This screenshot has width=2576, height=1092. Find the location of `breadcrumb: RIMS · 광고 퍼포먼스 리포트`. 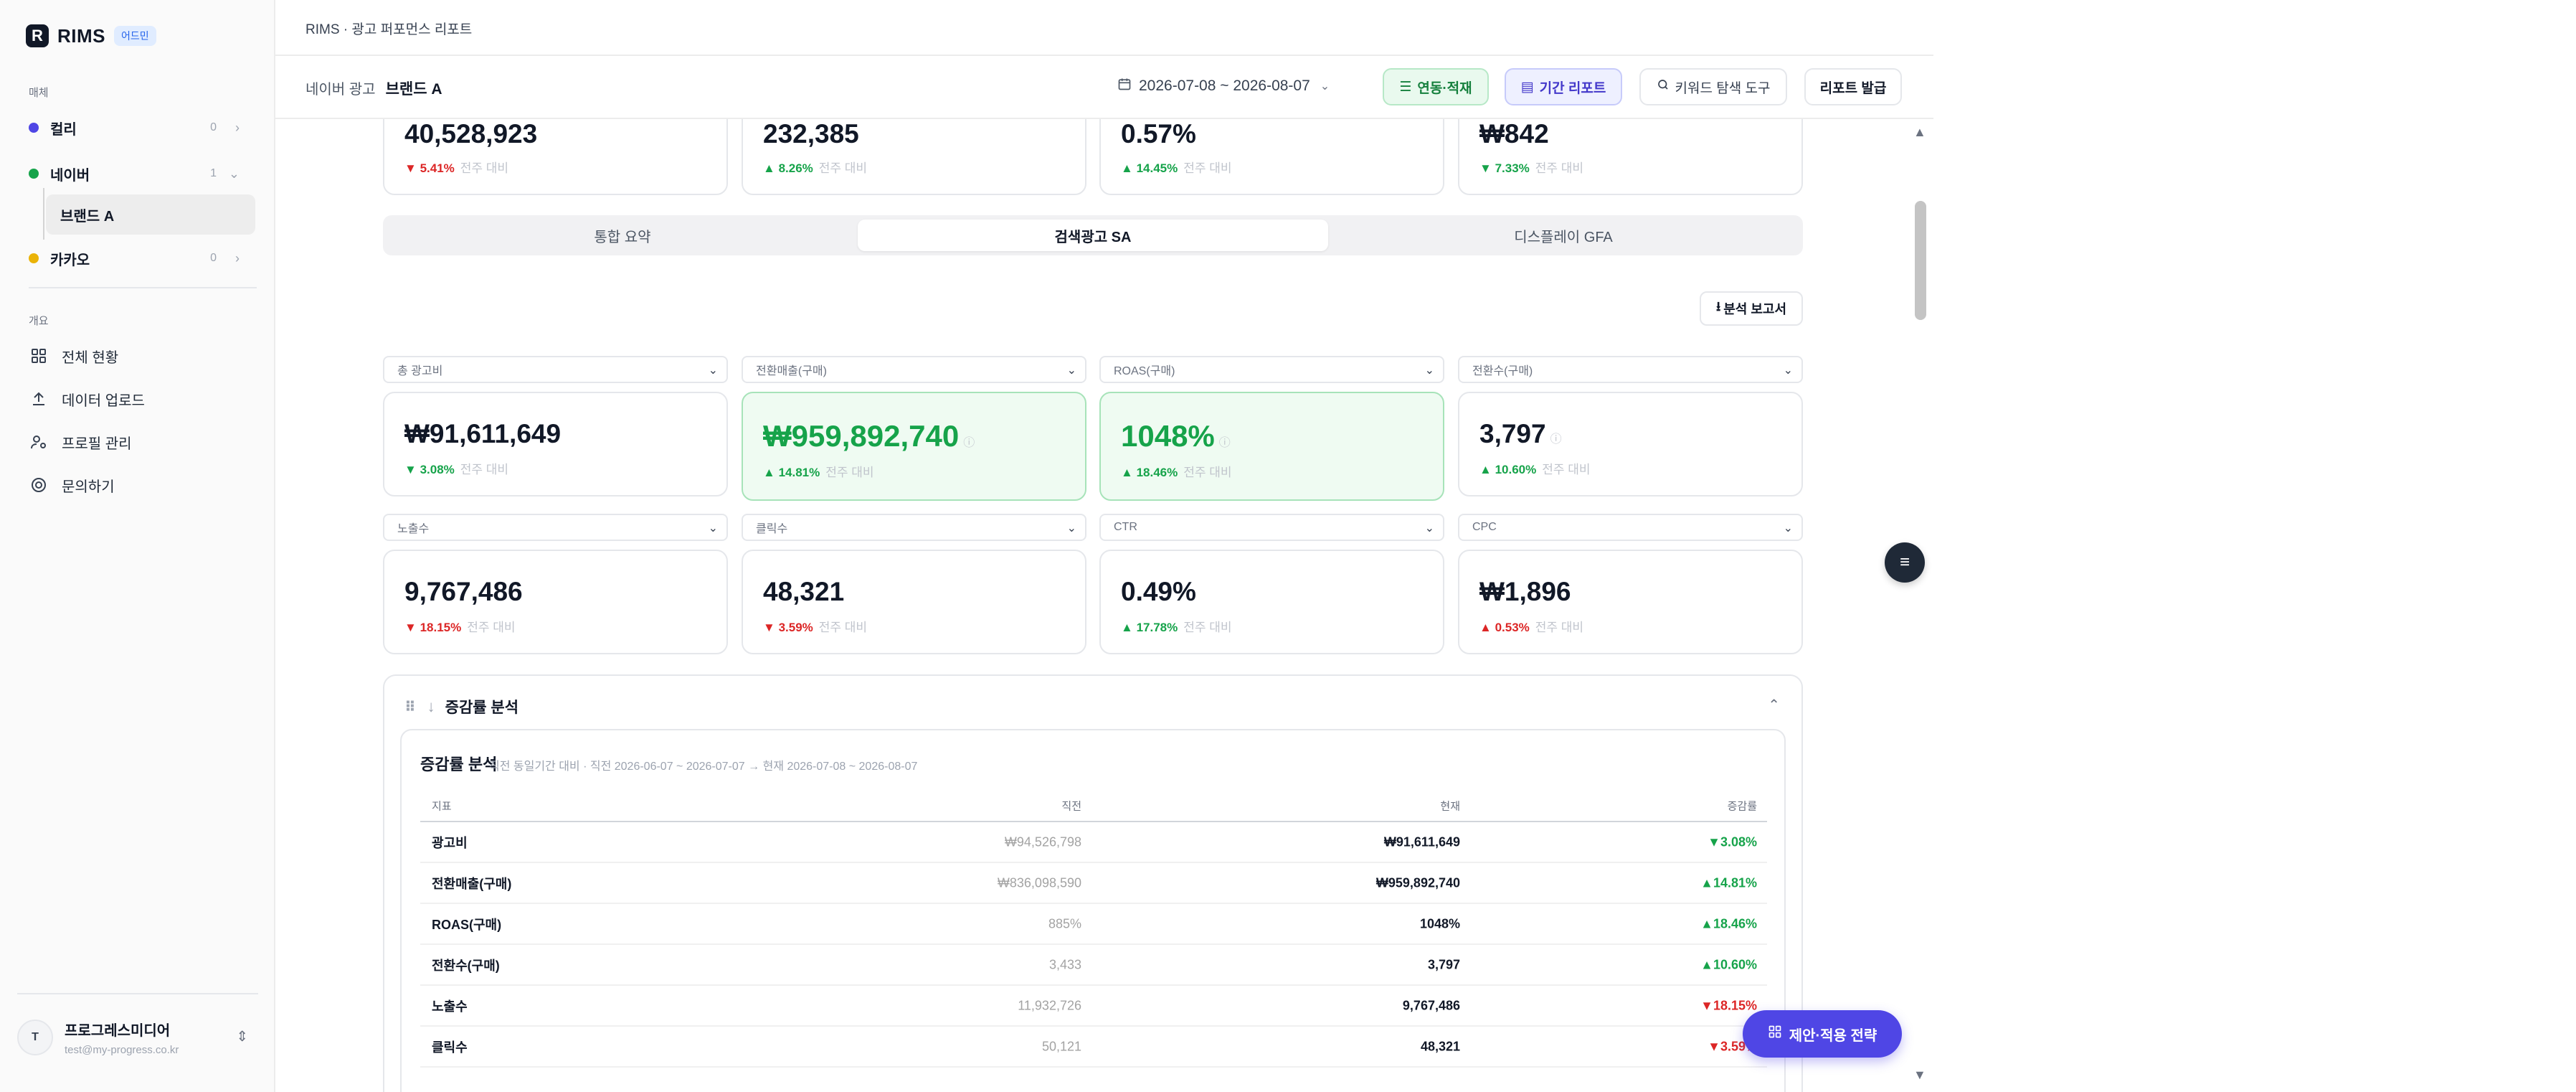

breadcrumb: RIMS · 광고 퍼포먼스 리포트 is located at coordinates (389, 29).